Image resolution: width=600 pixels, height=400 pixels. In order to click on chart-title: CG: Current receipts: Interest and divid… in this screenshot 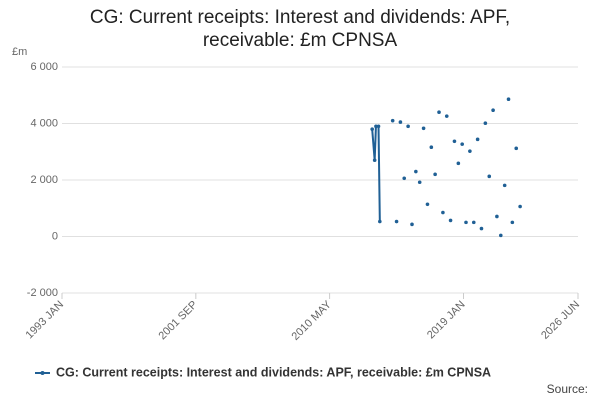, I will do `click(300, 29)`.